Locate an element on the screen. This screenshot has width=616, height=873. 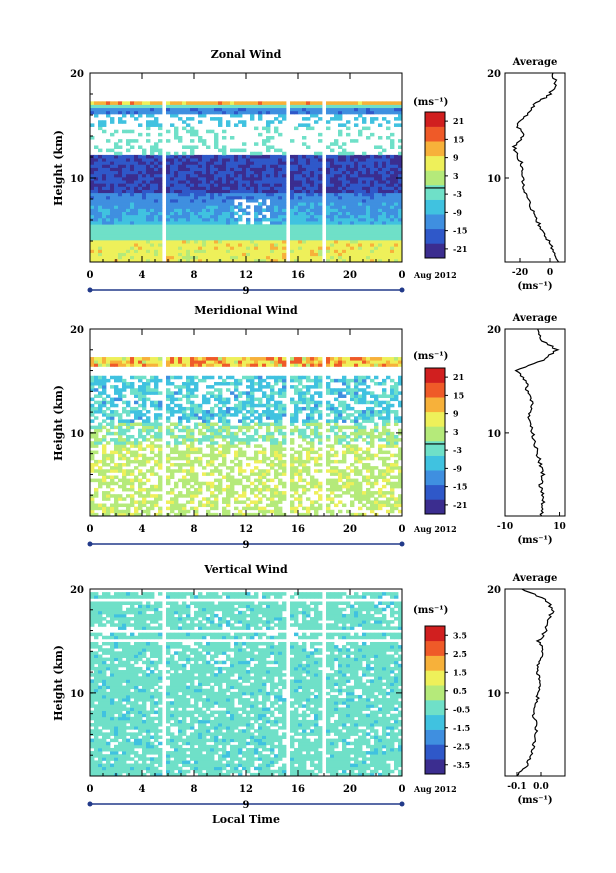
y-tick-label: 10 is located at coordinates (77, 179).